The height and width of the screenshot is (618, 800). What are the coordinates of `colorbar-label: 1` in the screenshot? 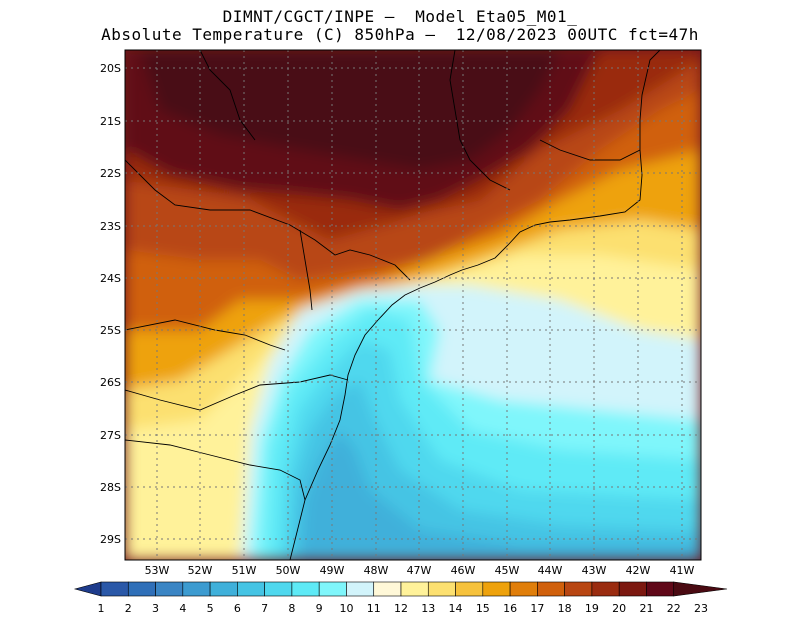 It's located at (101, 608).